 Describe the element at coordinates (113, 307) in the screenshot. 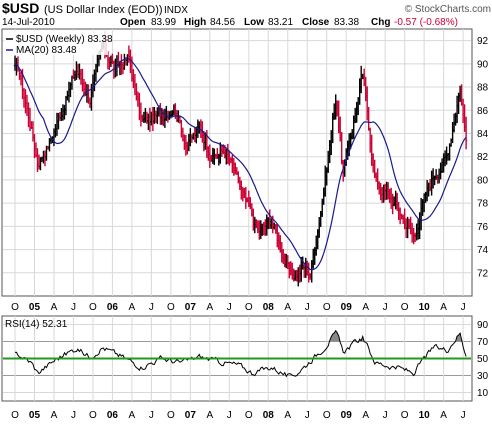

I see `price-x-tick-label: 06` at that location.